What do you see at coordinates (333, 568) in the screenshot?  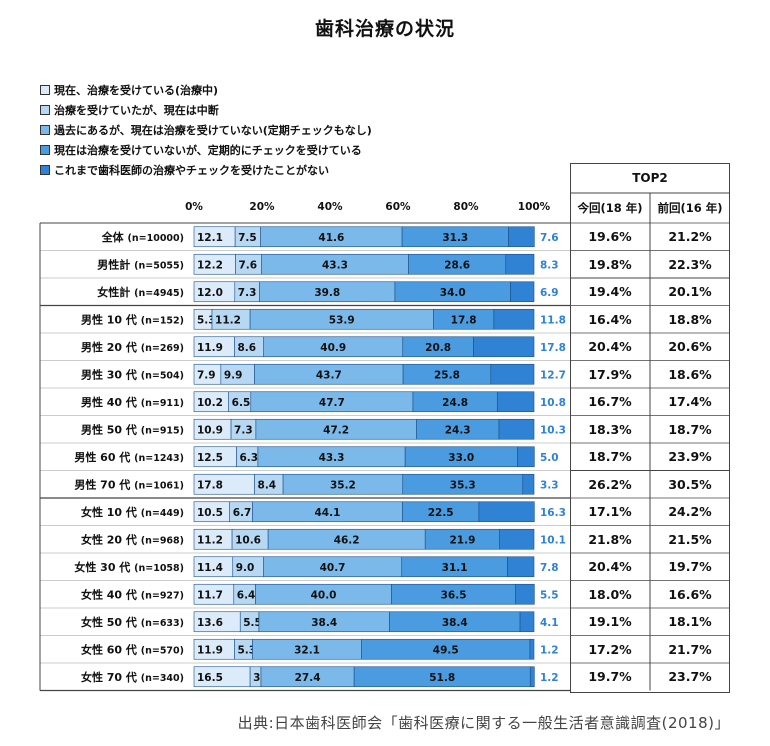 I see `data-label: 40.7` at bounding box center [333, 568].